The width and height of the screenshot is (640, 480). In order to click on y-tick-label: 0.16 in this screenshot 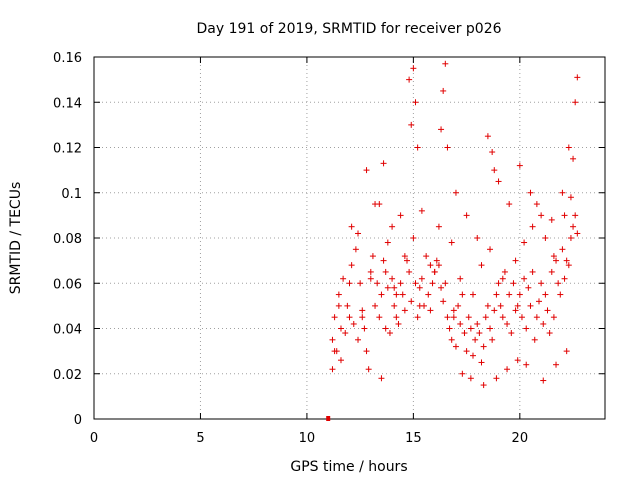, I will do `click(67, 58)`.